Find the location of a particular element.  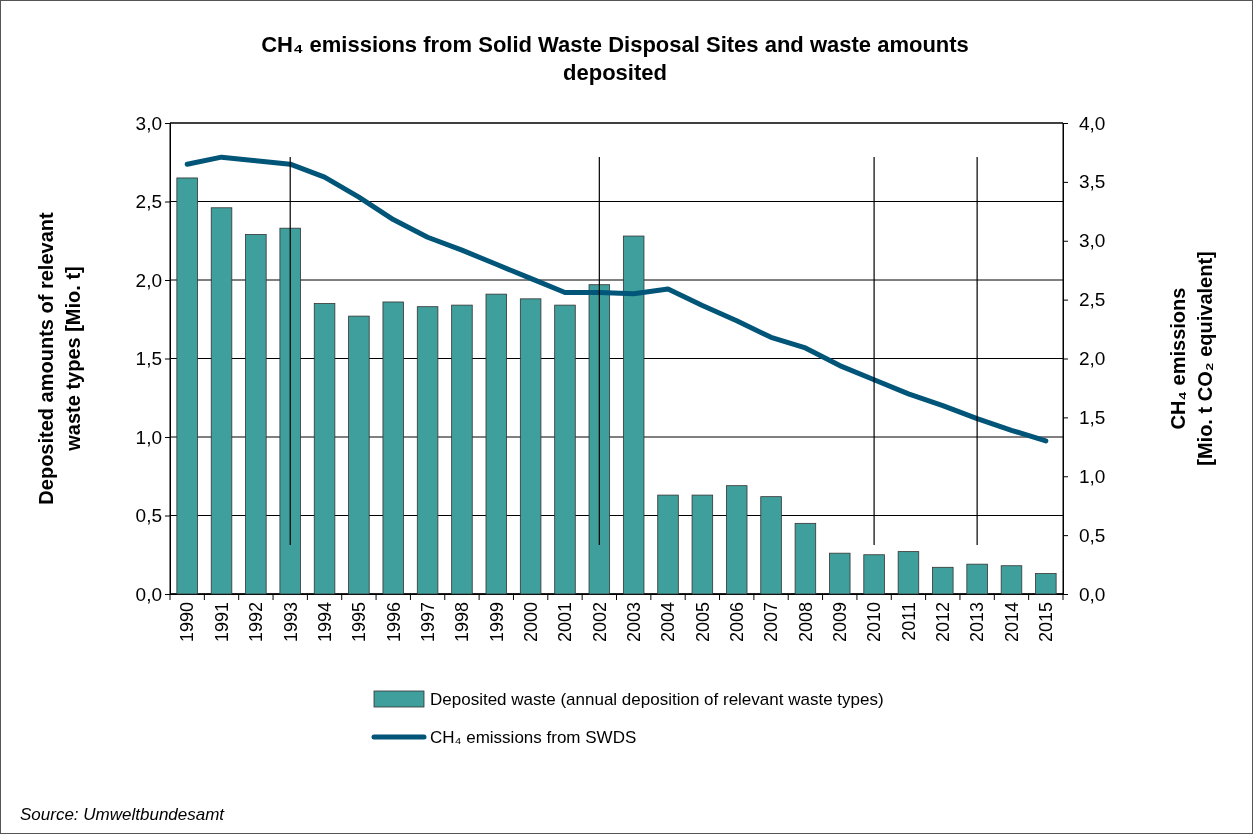

y2-tick-label: 1,0 is located at coordinates (1092, 476).